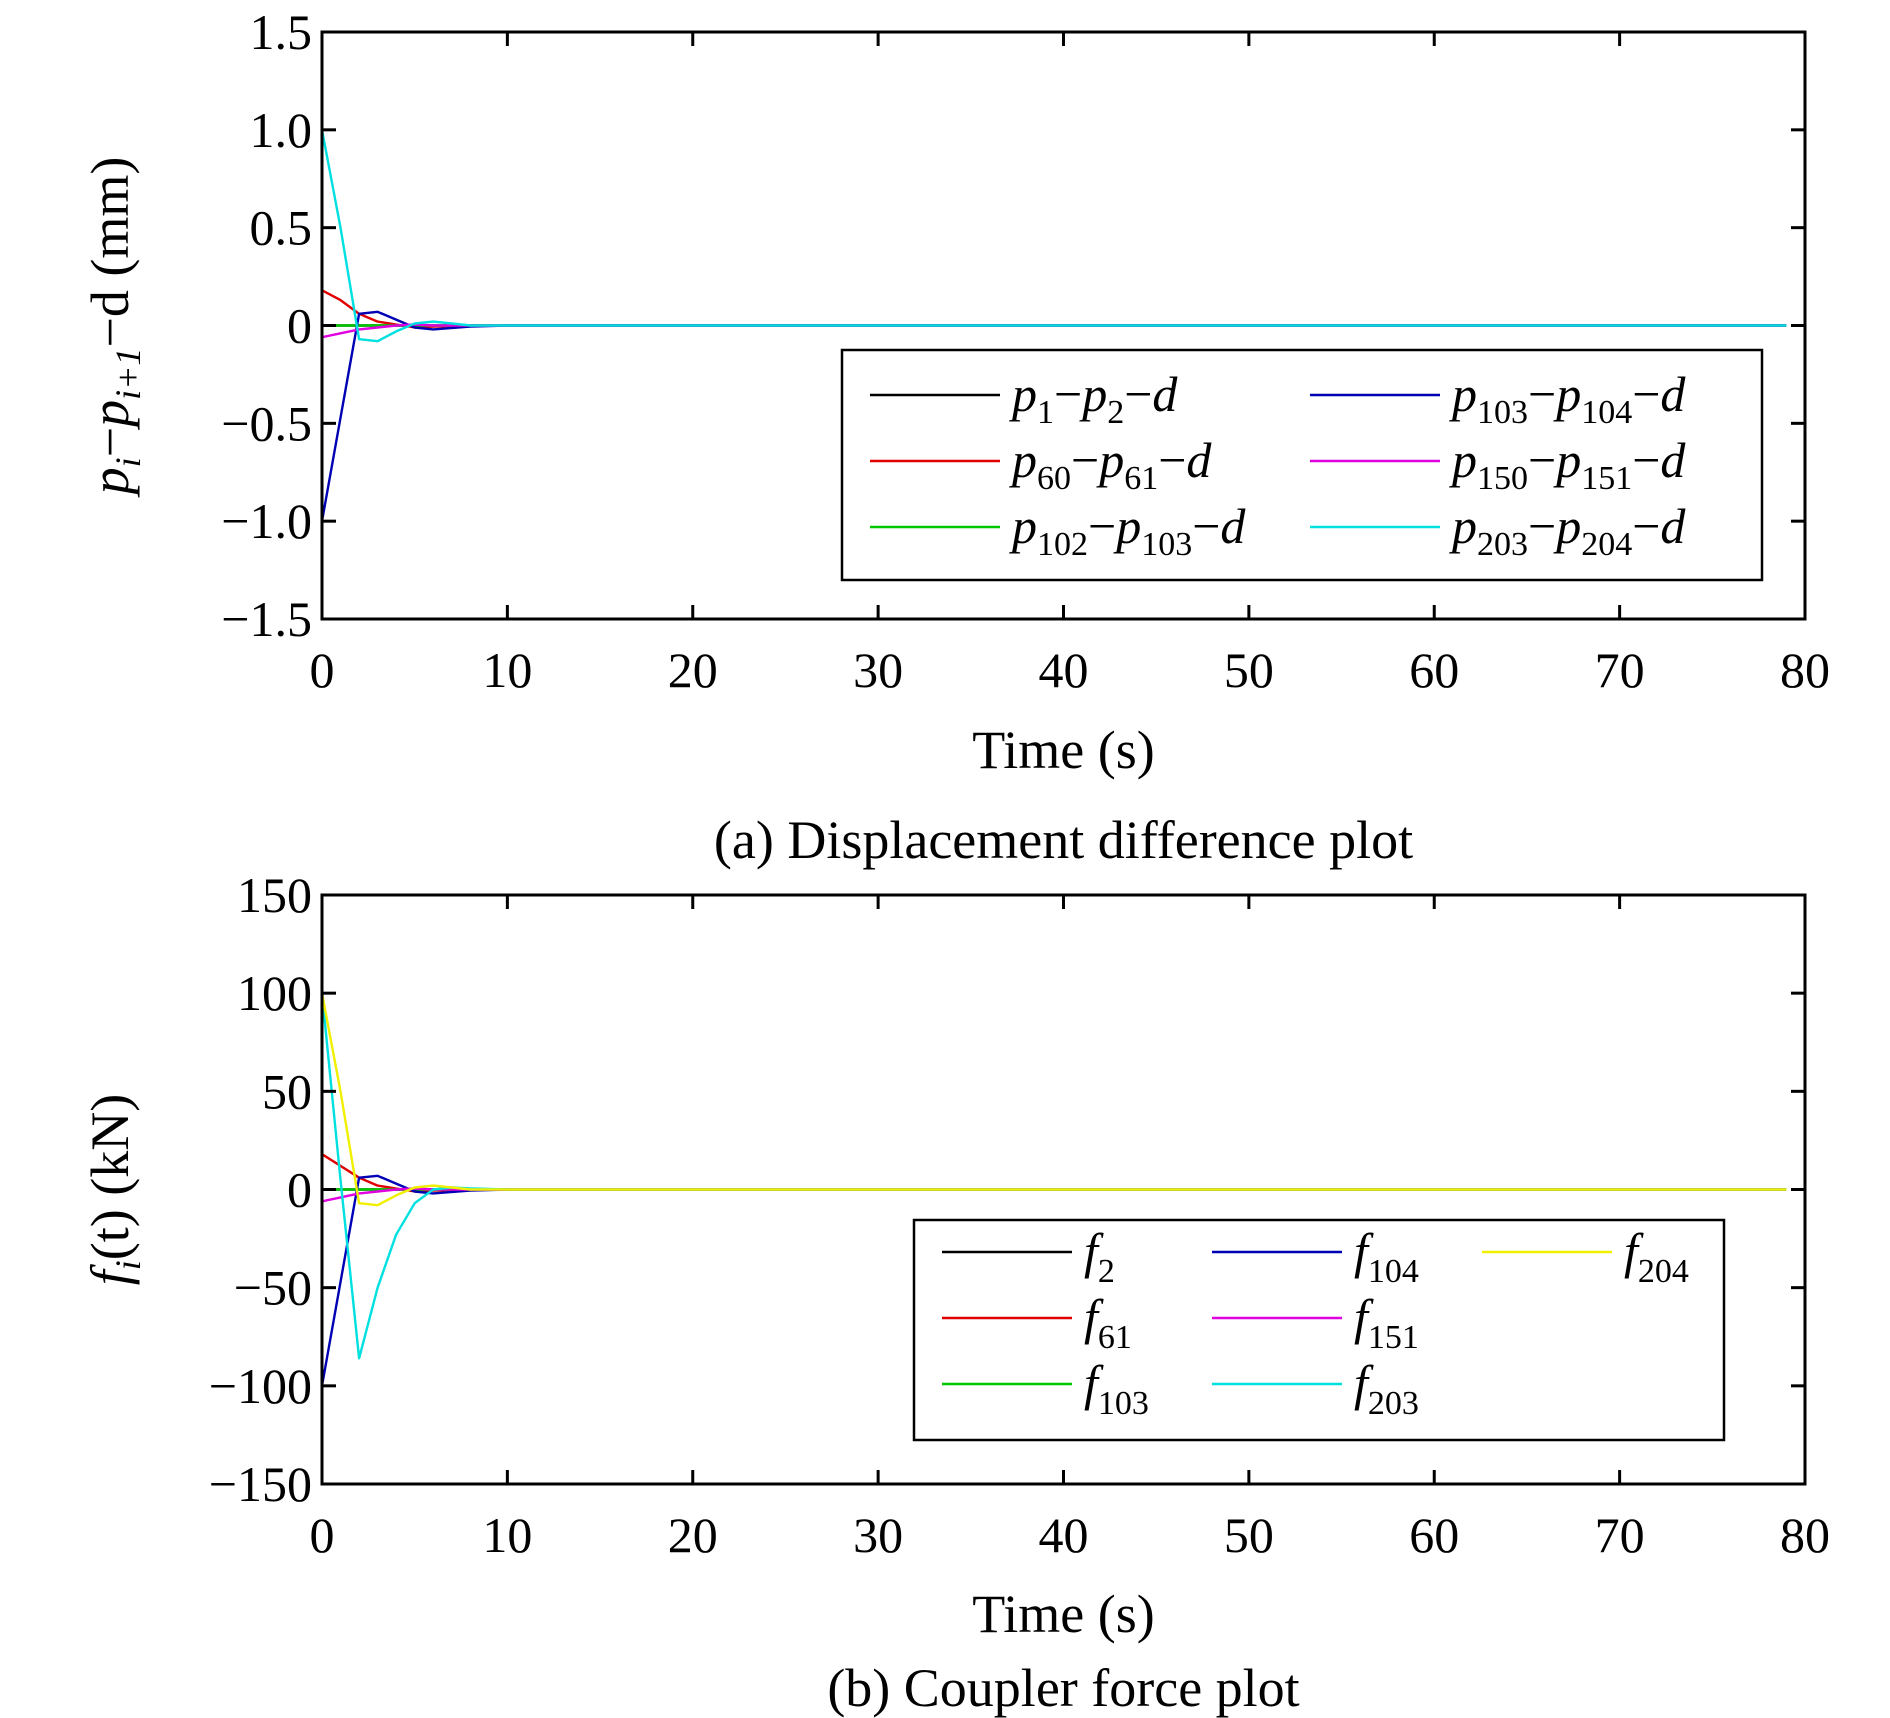 This screenshot has height=1718, width=1890. I want to click on x-tick-label: 20, so click(693, 670).